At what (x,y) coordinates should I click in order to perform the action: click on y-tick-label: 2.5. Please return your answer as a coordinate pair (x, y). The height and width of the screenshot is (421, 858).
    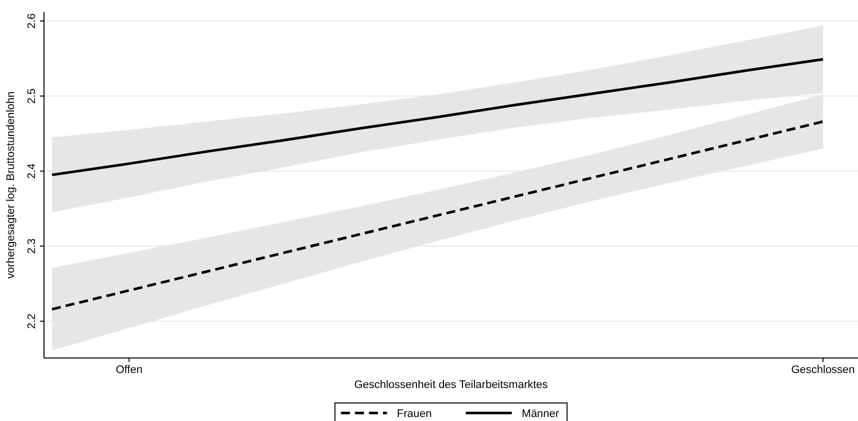
    Looking at the image, I should click on (32, 96).